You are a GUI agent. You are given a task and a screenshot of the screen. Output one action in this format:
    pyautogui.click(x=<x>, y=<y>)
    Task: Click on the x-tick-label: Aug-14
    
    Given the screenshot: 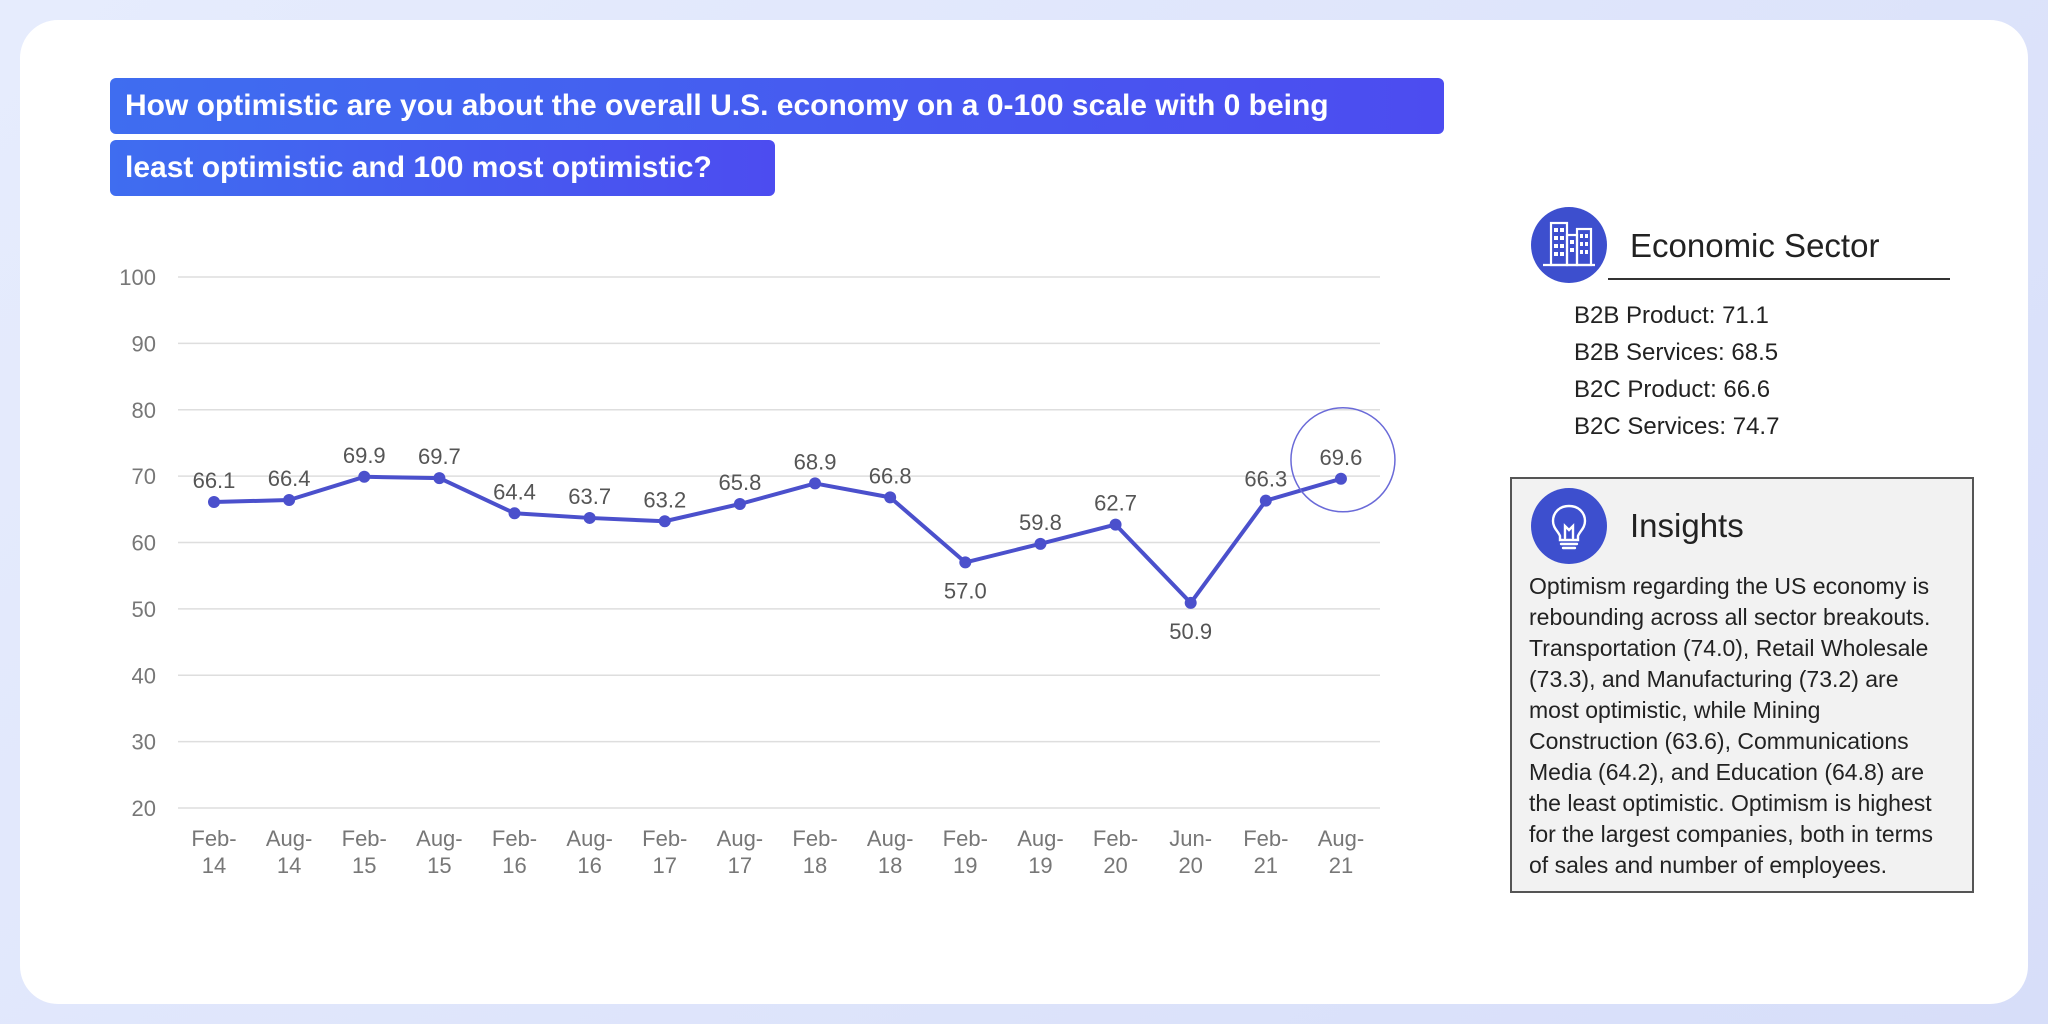 What is the action you would take?
    pyautogui.click(x=289, y=852)
    